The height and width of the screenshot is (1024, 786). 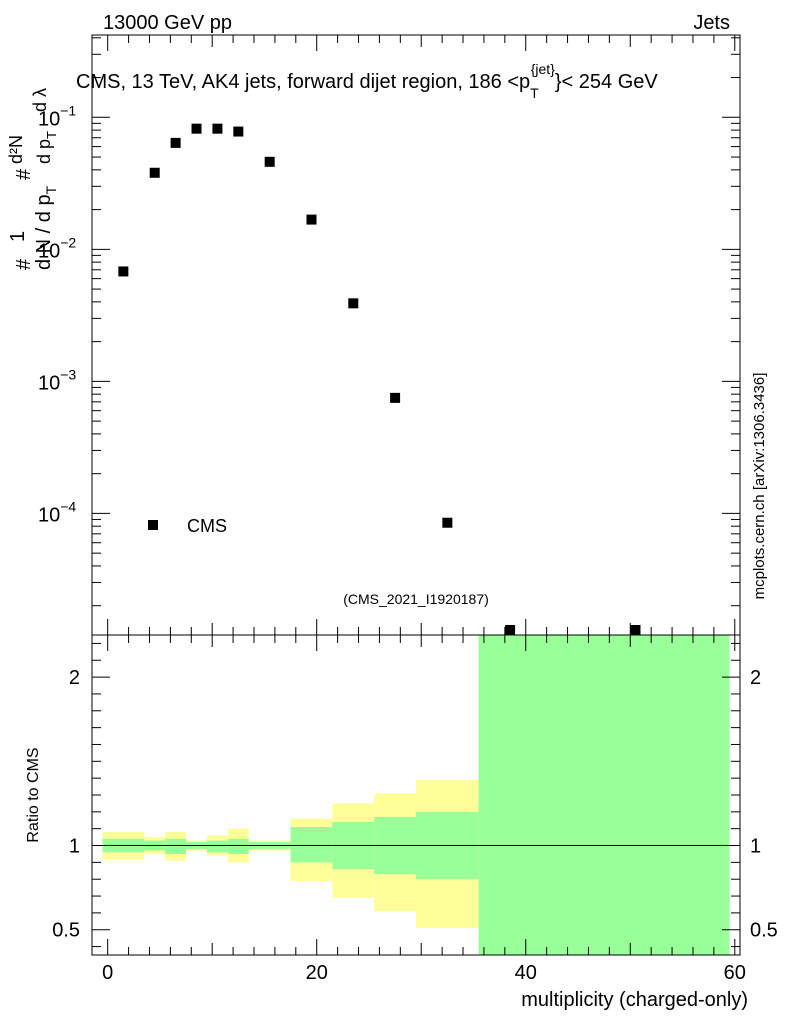 I want to click on main-y-axis-label: # 1 d N / d pT # d²N d pT d λ, so click(x=32, y=179).